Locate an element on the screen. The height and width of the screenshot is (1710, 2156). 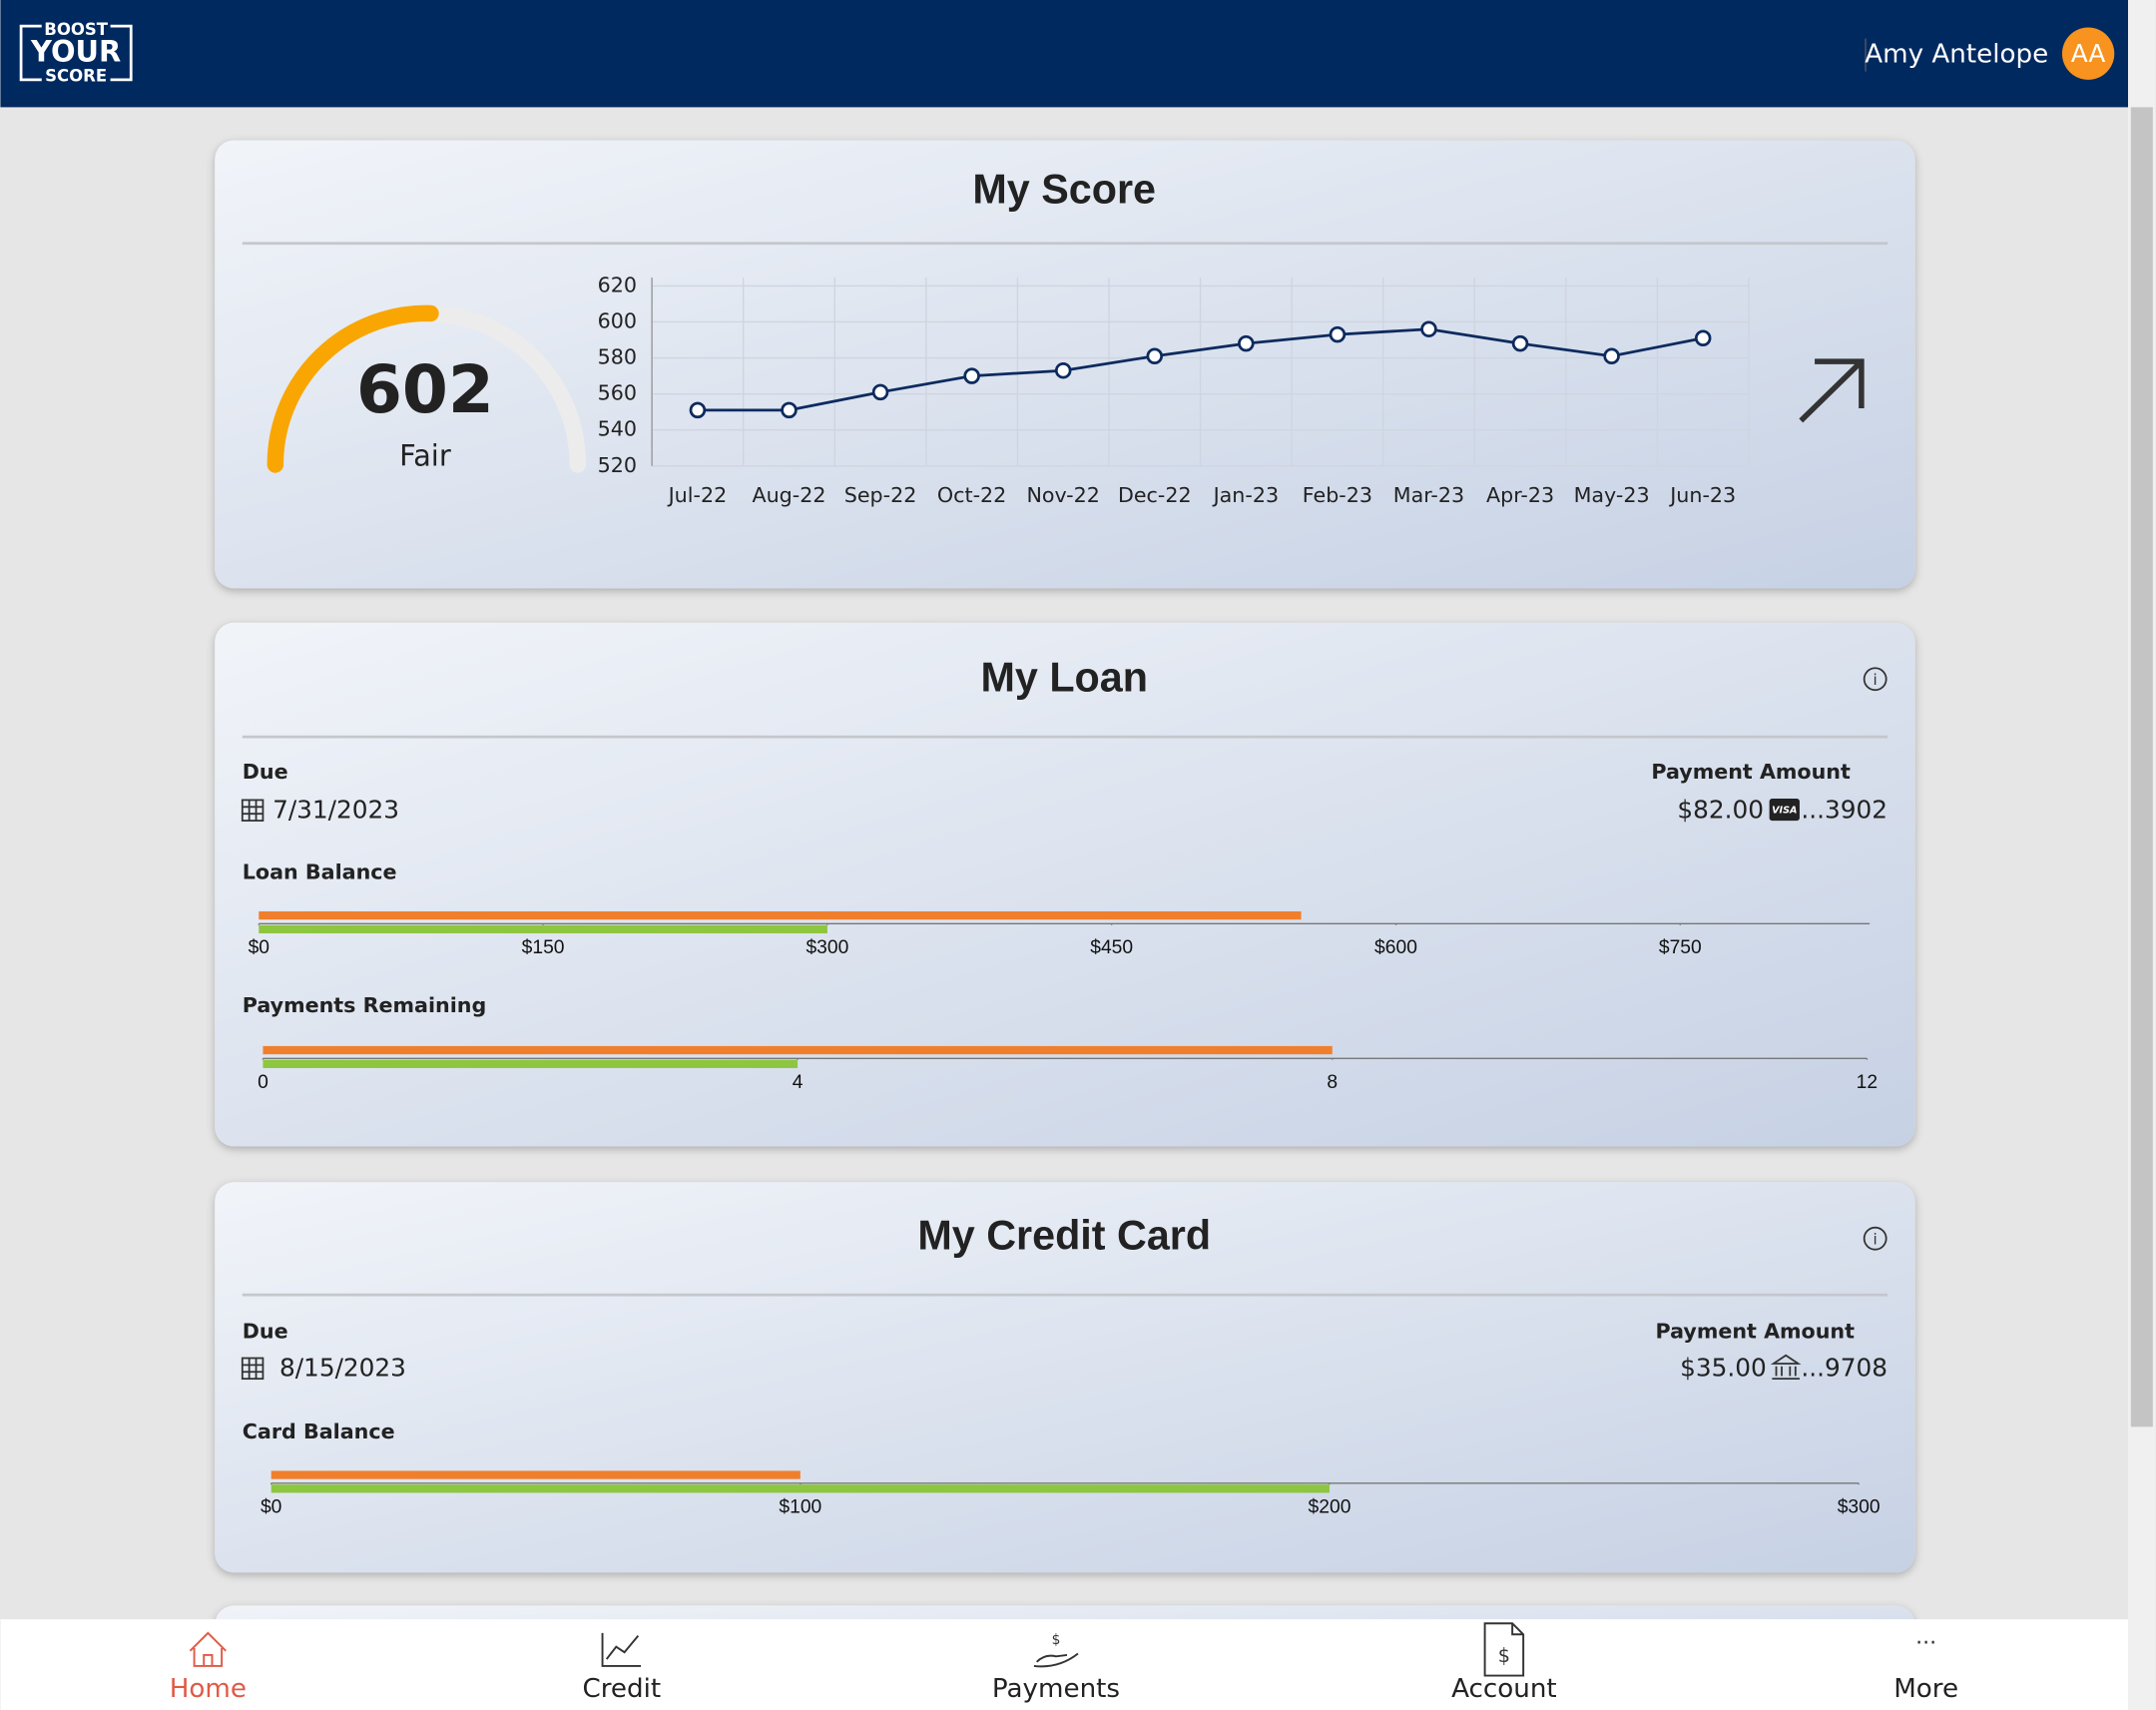
avatar-initials: AA is located at coordinates (2088, 53).